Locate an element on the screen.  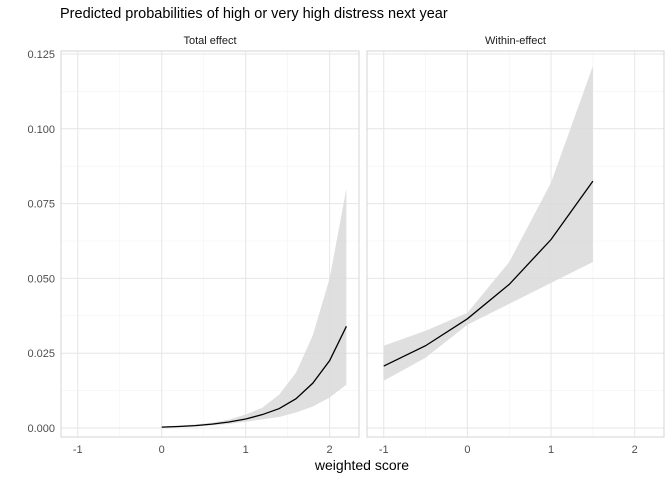
facet-strip-label: Within-effect is located at coordinates (515, 41).